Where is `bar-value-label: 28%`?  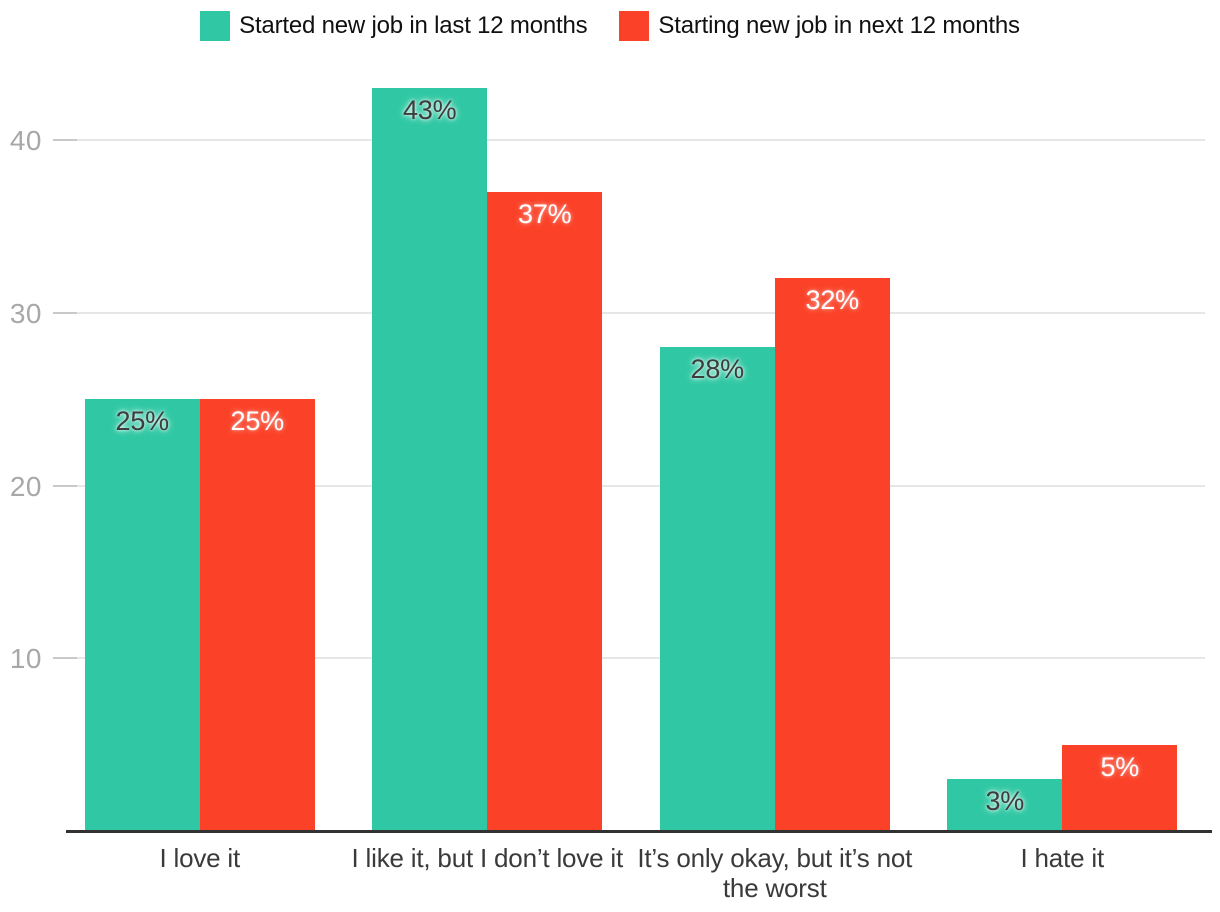 bar-value-label: 28% is located at coordinates (717, 369).